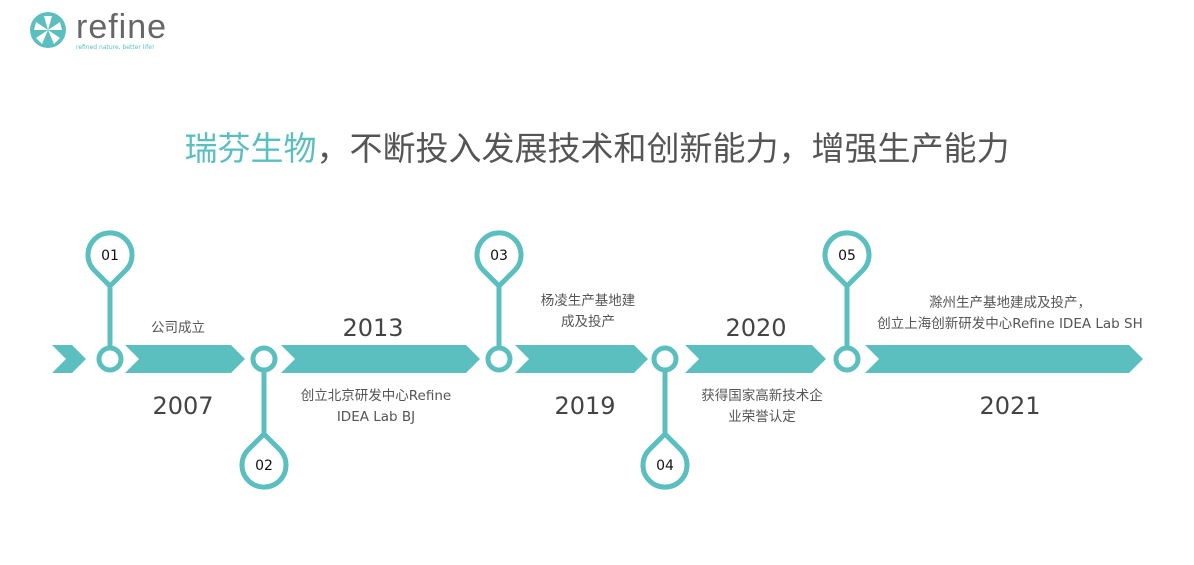 The image size is (1194, 565). Describe the element at coordinates (178, 328) in the screenshot. I see `milestone-description: 公司成立` at that location.